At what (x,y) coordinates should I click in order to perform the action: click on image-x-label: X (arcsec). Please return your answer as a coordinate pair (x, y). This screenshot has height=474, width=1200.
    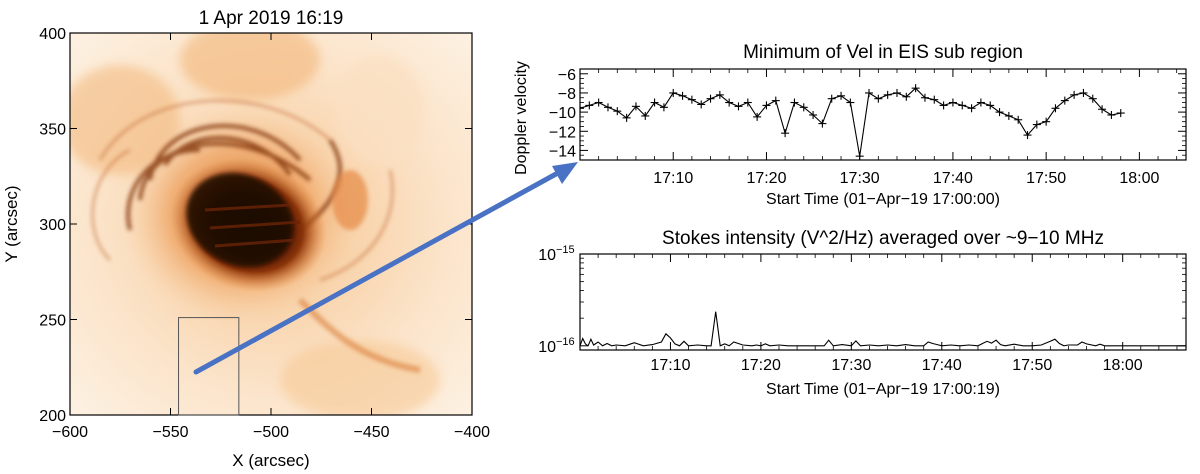
    Looking at the image, I should click on (270, 460).